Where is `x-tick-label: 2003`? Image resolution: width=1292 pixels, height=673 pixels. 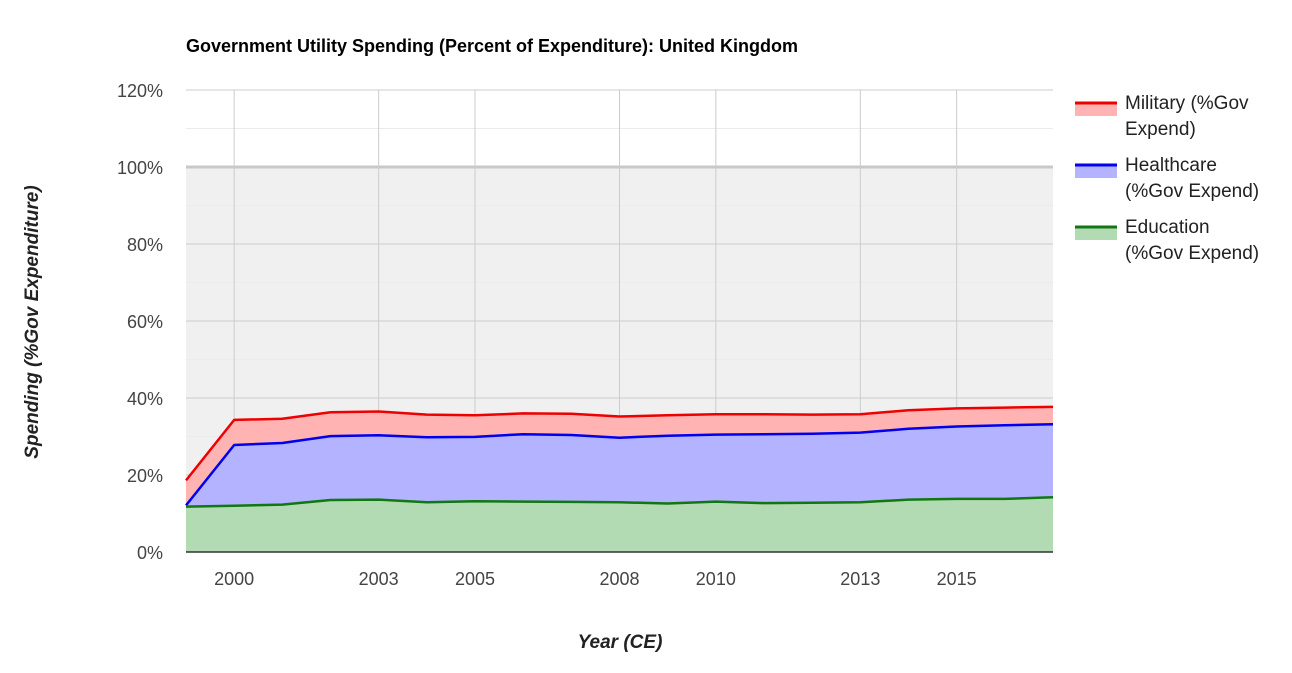 x-tick-label: 2003 is located at coordinates (379, 579).